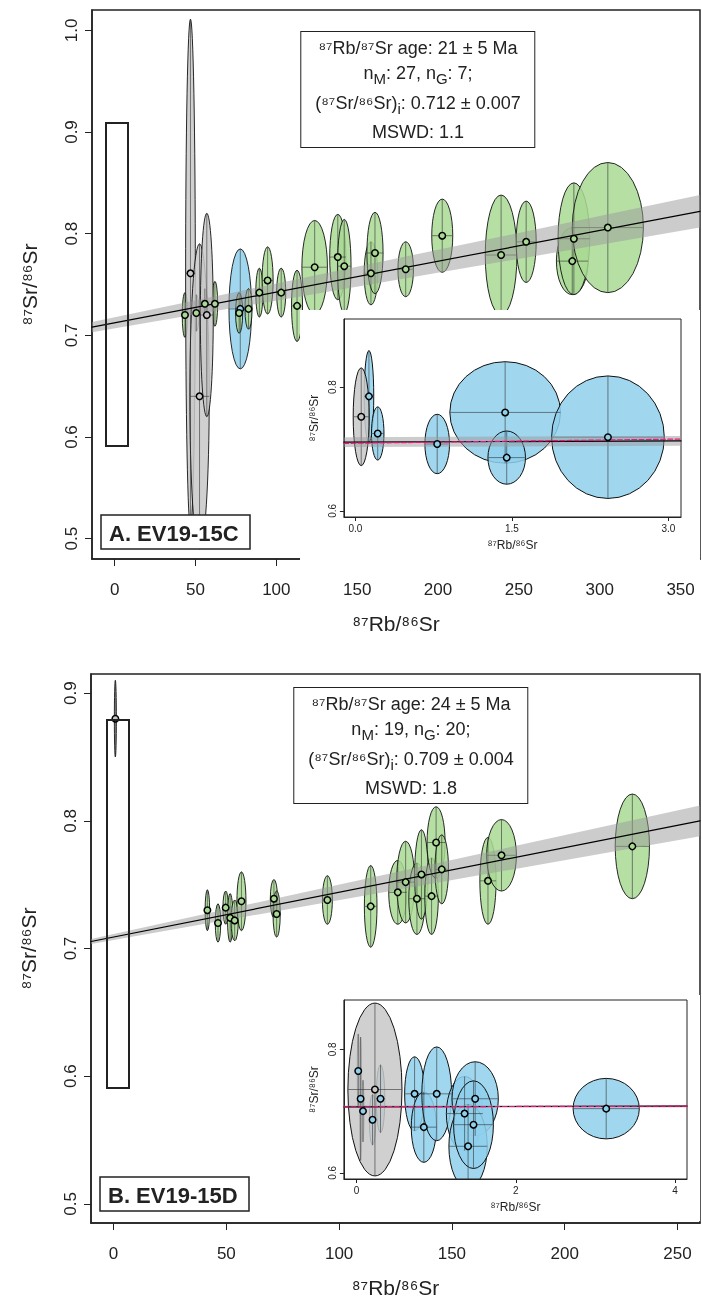 This screenshot has height=1304, width=702. What do you see at coordinates (418, 133) in the screenshot?
I see `annotation: MSWD: 1.1` at bounding box center [418, 133].